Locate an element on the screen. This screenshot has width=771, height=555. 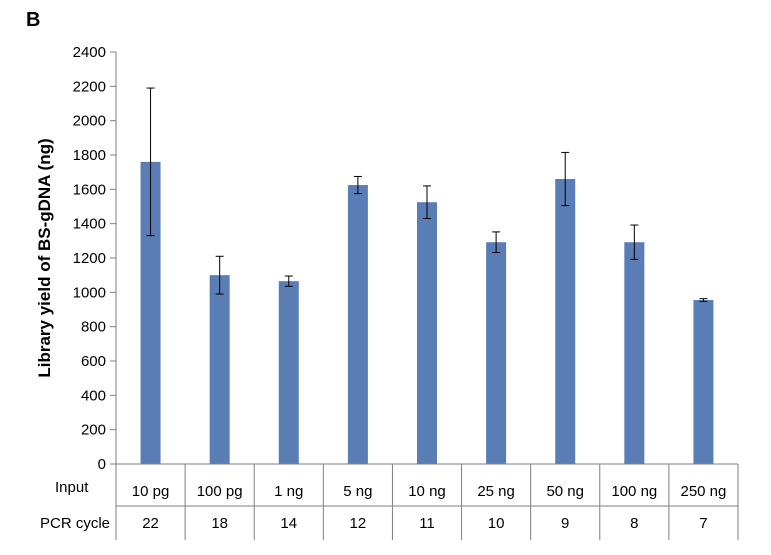
y-tick-label: 1600 is located at coordinates (89, 189).